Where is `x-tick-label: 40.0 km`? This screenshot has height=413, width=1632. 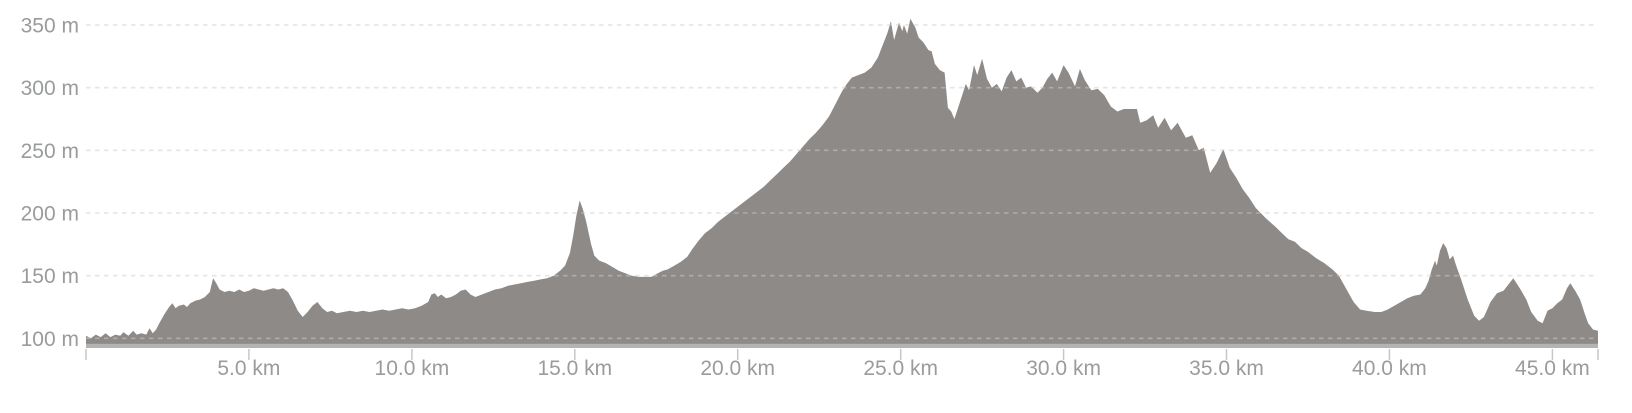 x-tick-label: 40.0 km is located at coordinates (1389, 368).